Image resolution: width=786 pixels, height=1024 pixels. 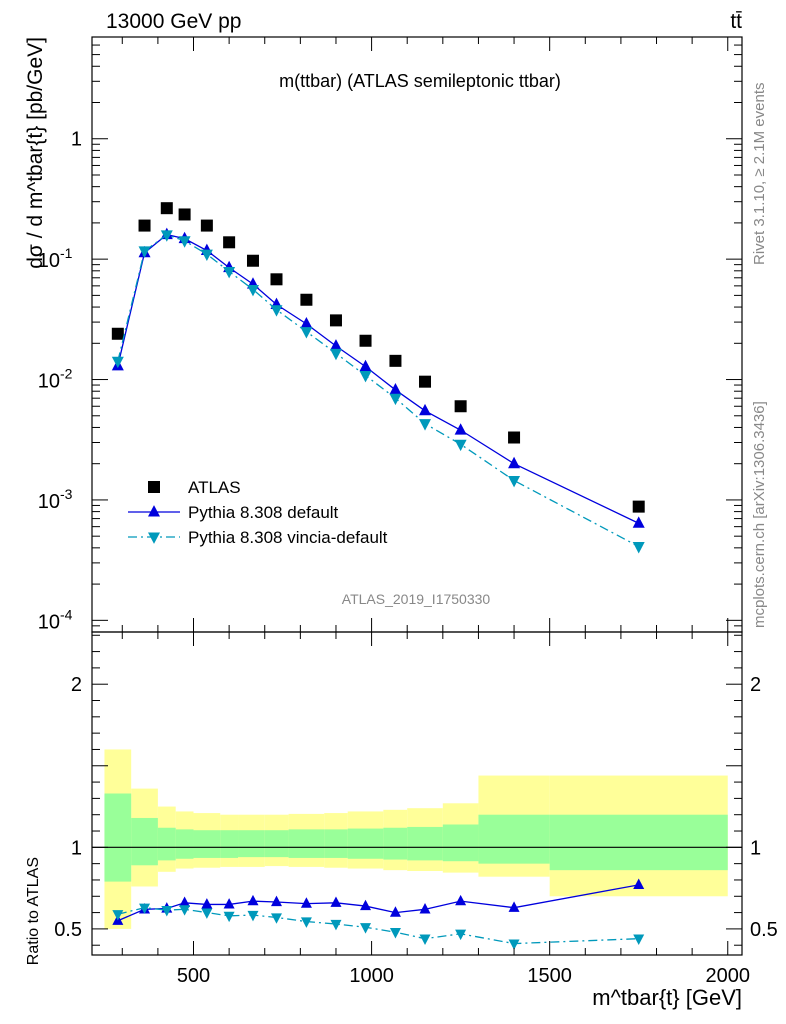 I want to click on y-tick-label: 10⁻⁴, so click(x=55, y=619).